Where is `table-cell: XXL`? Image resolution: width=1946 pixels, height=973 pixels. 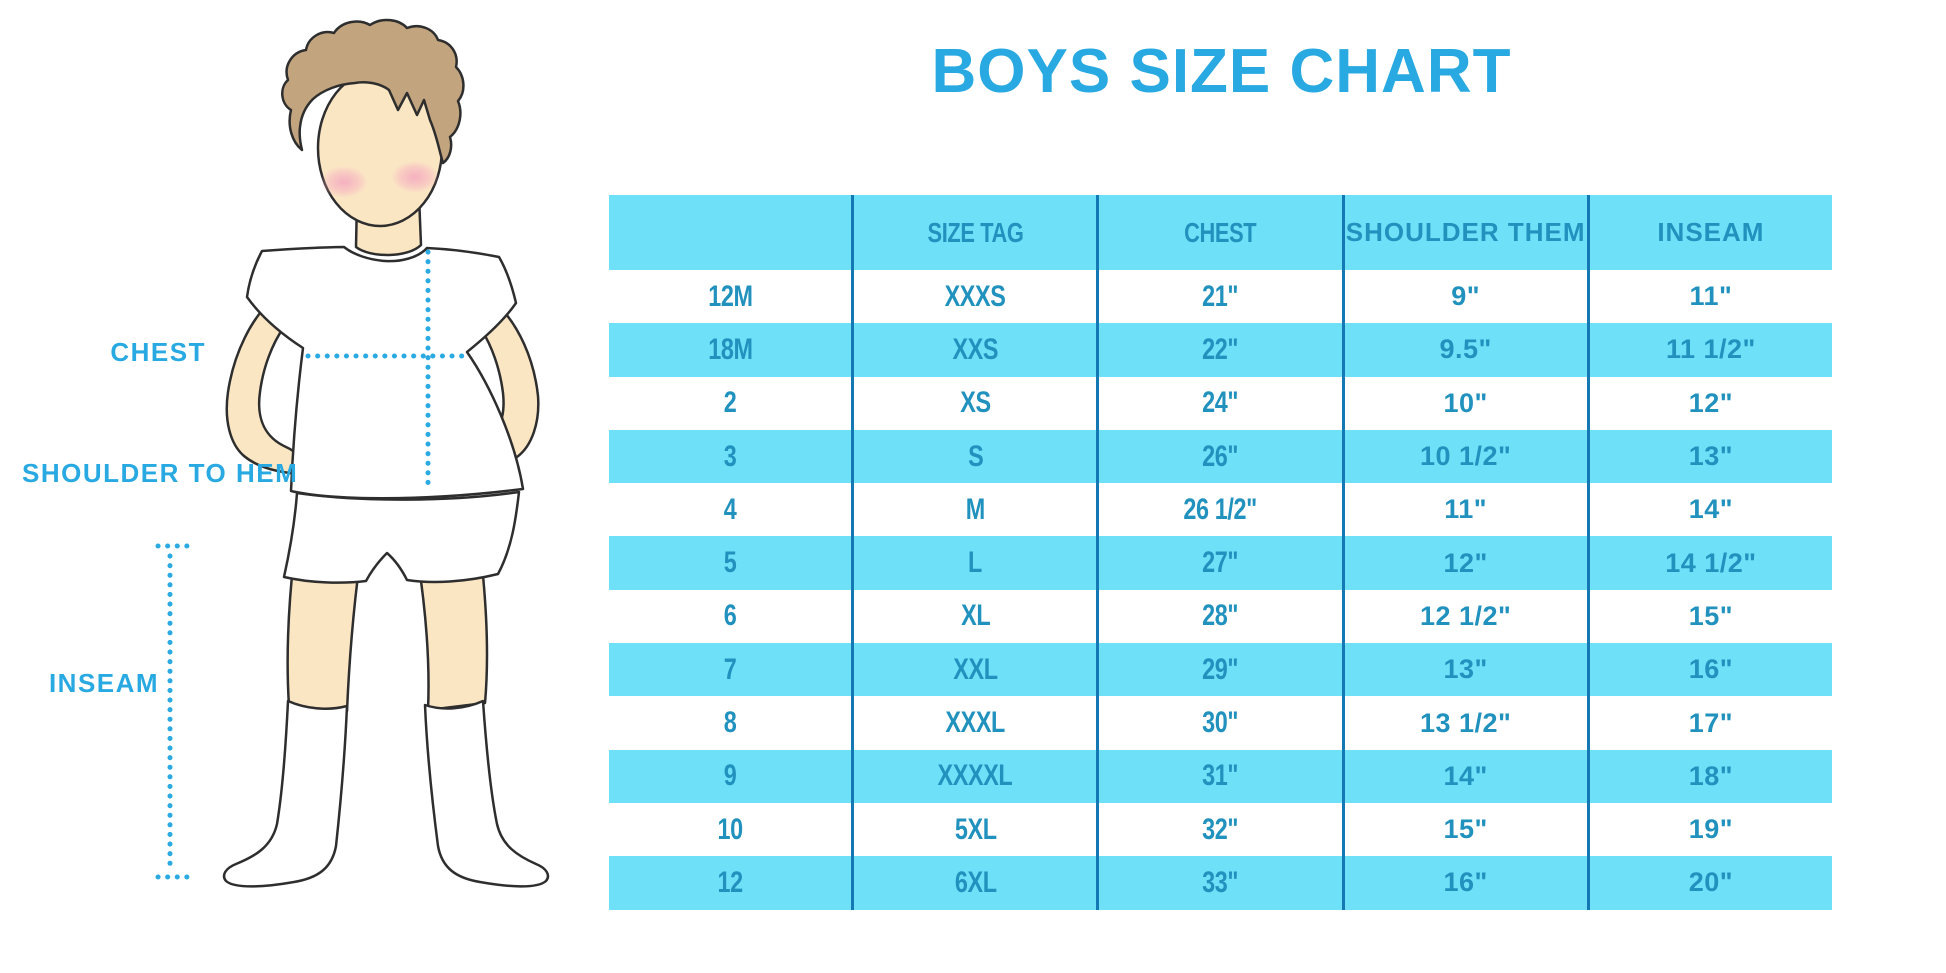
table-cell: XXL is located at coordinates (974, 670).